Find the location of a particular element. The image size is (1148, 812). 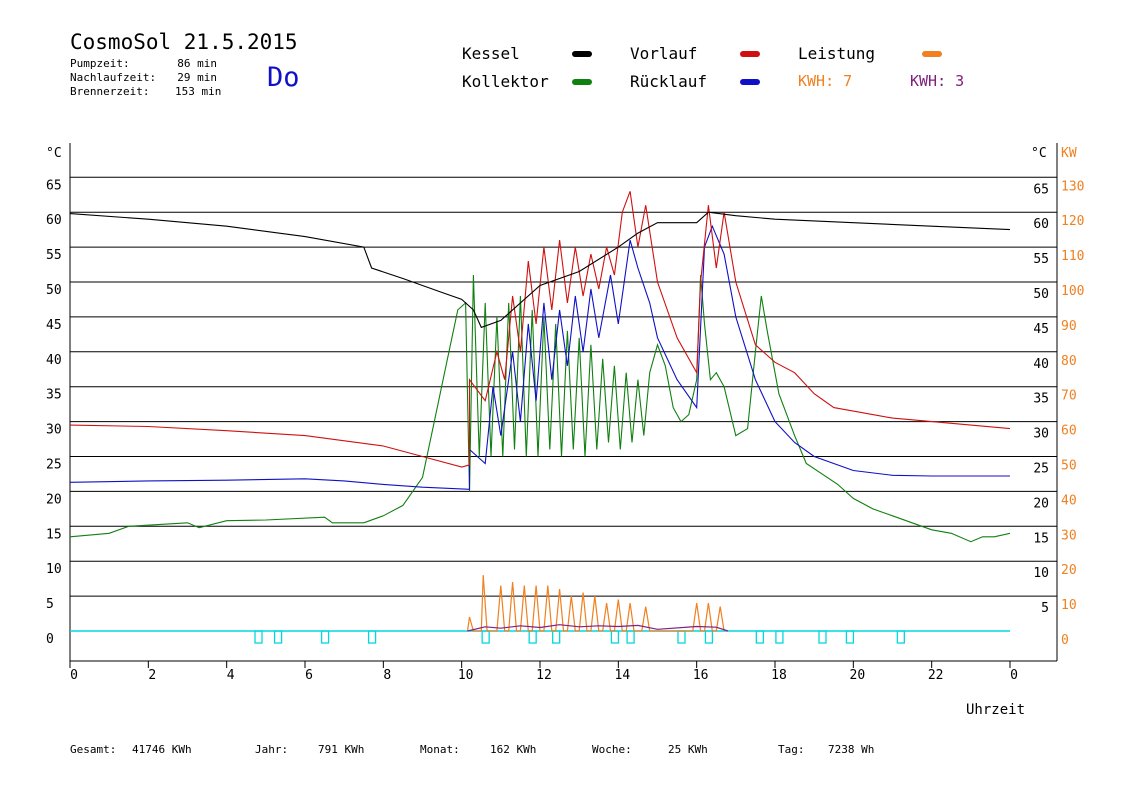

legend-vorlauf-label: Vorlauf is located at coordinates (664, 53).